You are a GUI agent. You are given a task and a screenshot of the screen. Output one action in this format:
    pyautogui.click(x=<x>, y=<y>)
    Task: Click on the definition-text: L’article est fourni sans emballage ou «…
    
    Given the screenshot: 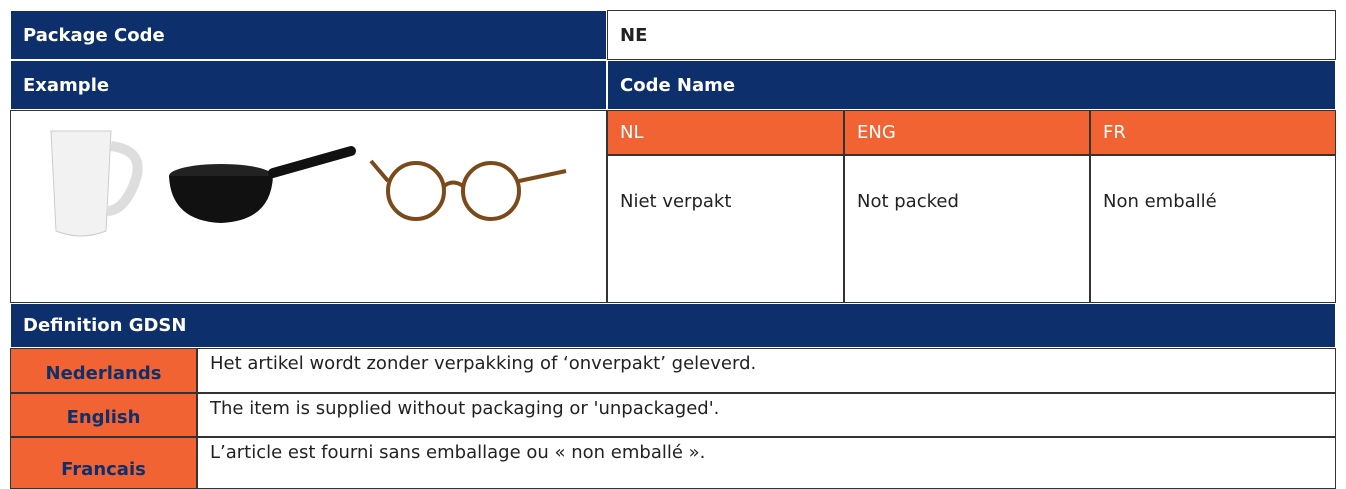 What is the action you would take?
    pyautogui.click(x=766, y=463)
    